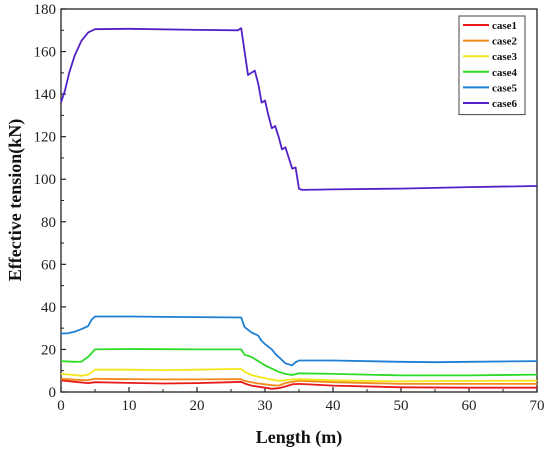 The height and width of the screenshot is (455, 550). What do you see at coordinates (45, 10) in the screenshot?
I see `y-tick-label: 180` at bounding box center [45, 10].